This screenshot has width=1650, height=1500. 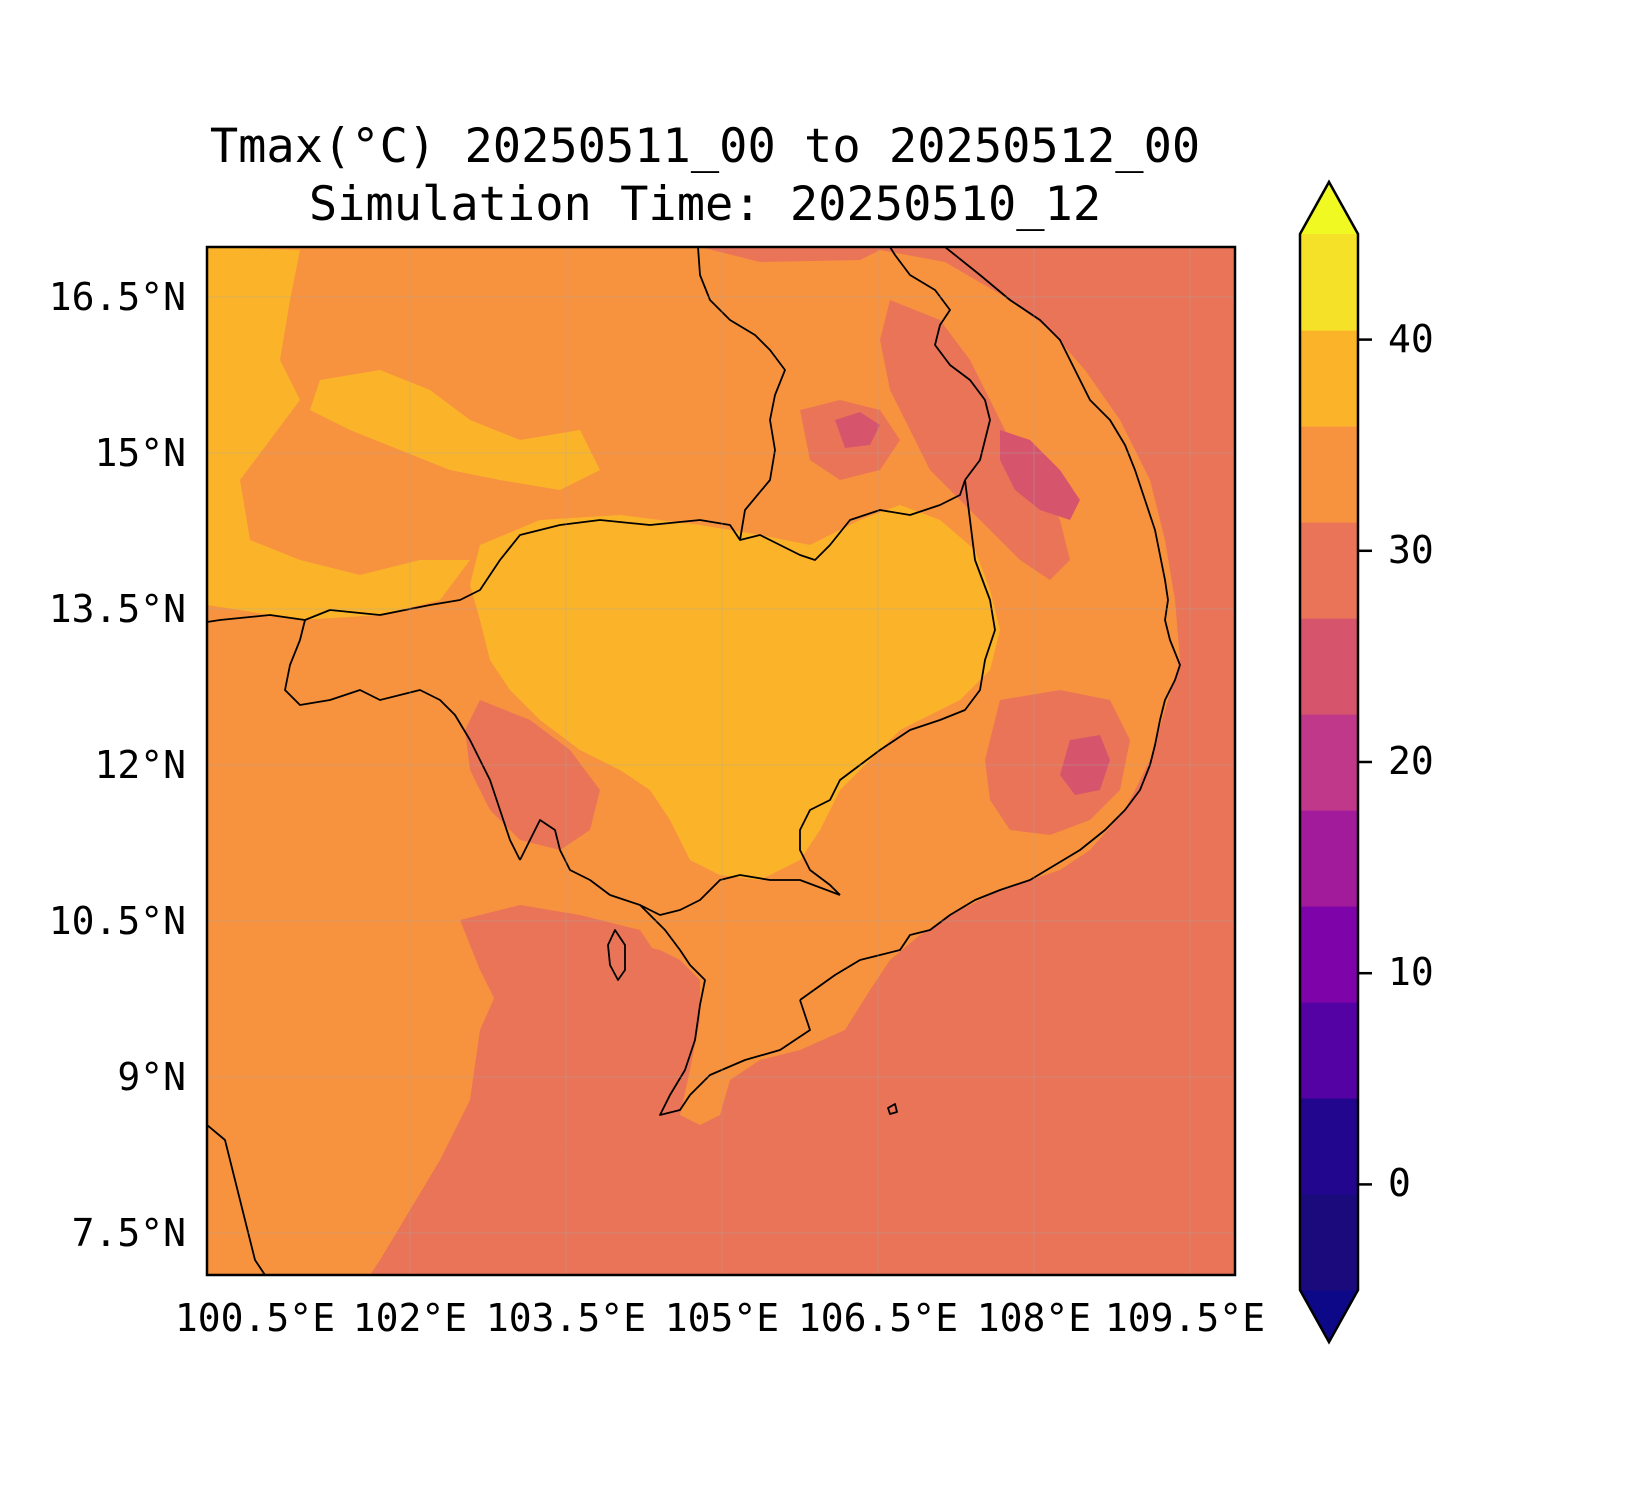 I want to click on cool-patch-west-range, so click(x=532, y=775).